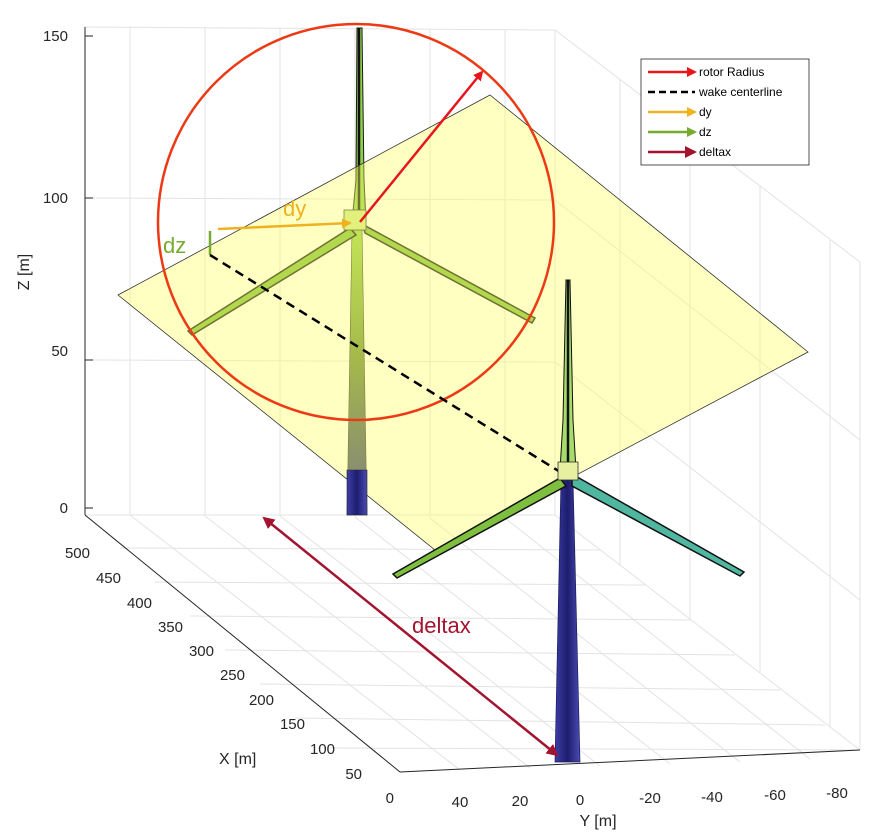 The height and width of the screenshot is (834, 878). Describe the element at coordinates (59, 351) in the screenshot. I see `z-tick-label: 50` at that location.